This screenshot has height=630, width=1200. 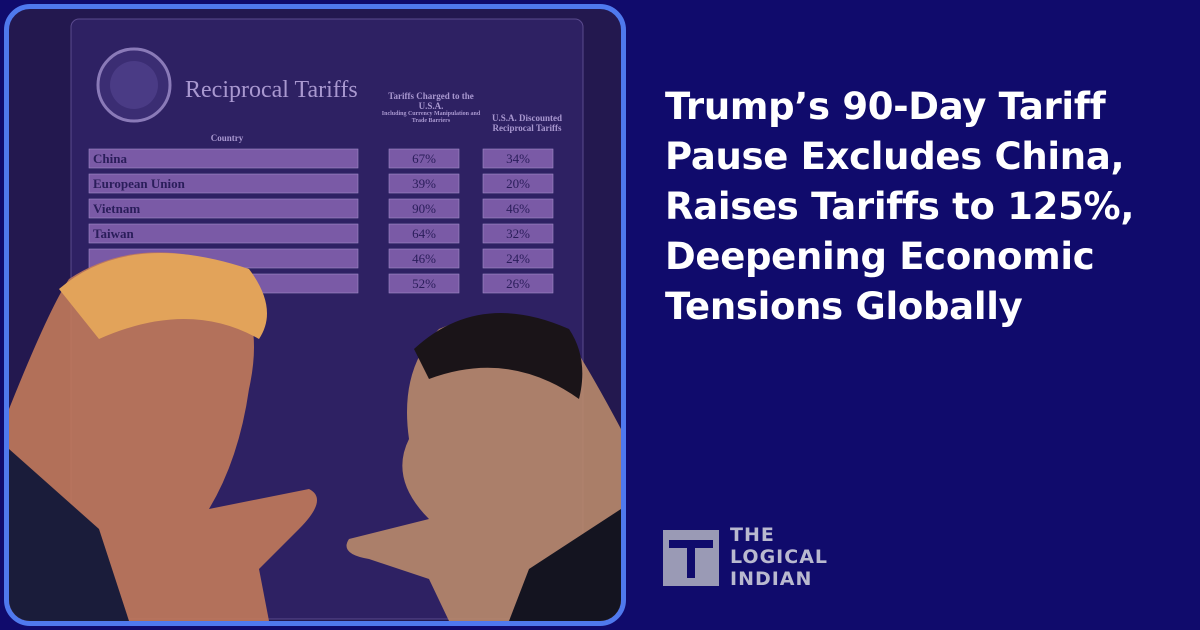 I want to click on tariff-value: 67%, so click(x=424, y=158).